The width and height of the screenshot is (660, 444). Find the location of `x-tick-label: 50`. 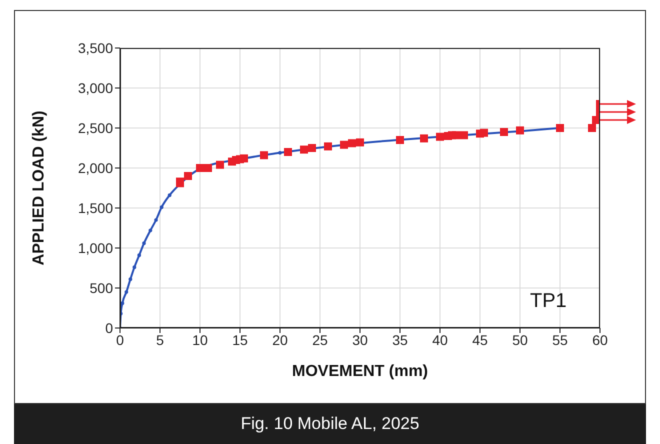

x-tick-label: 50 is located at coordinates (520, 340).